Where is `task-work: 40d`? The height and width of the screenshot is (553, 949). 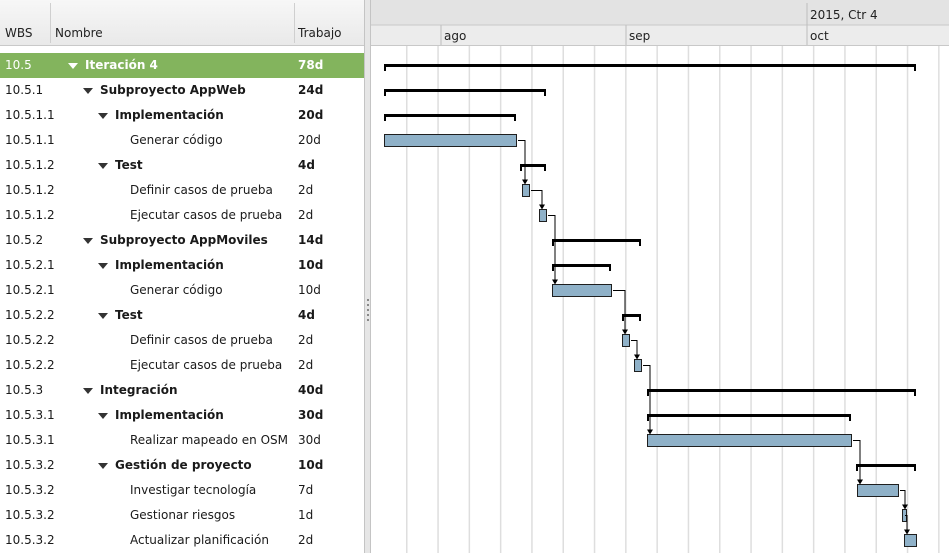 task-work: 40d is located at coordinates (311, 390).